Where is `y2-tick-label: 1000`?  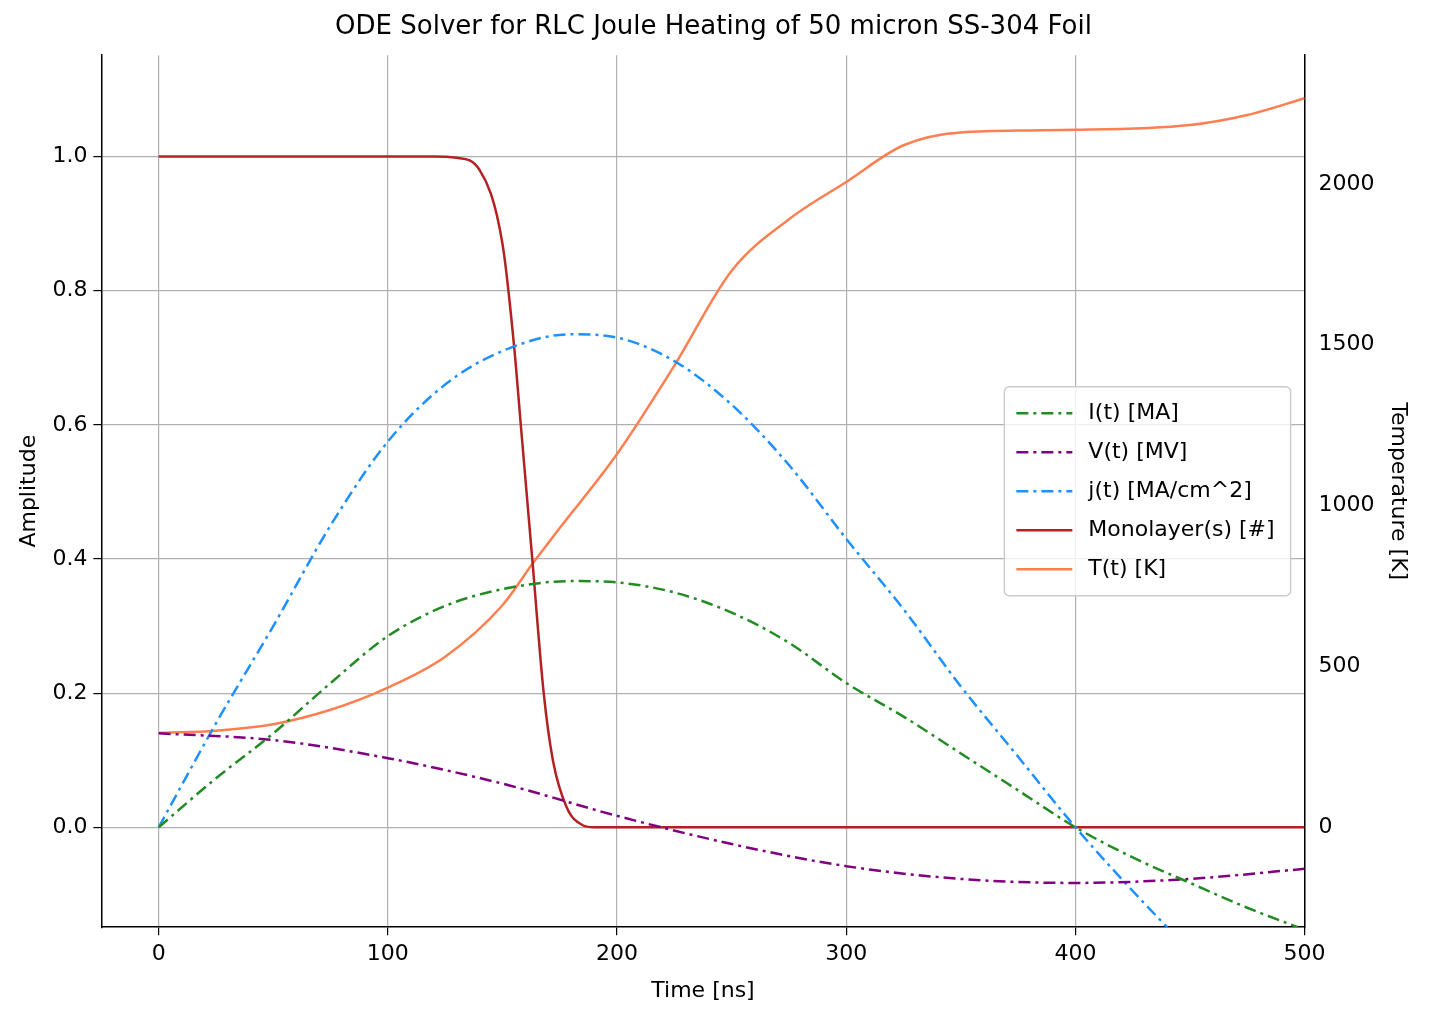 y2-tick-label: 1000 is located at coordinates (1346, 504).